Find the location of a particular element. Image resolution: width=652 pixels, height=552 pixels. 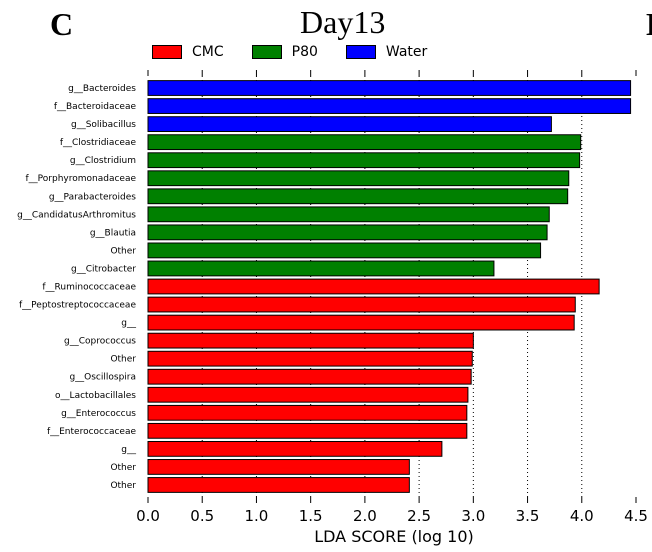

y-tick-label: f__Bacteroidaceae is located at coordinates (95, 107).